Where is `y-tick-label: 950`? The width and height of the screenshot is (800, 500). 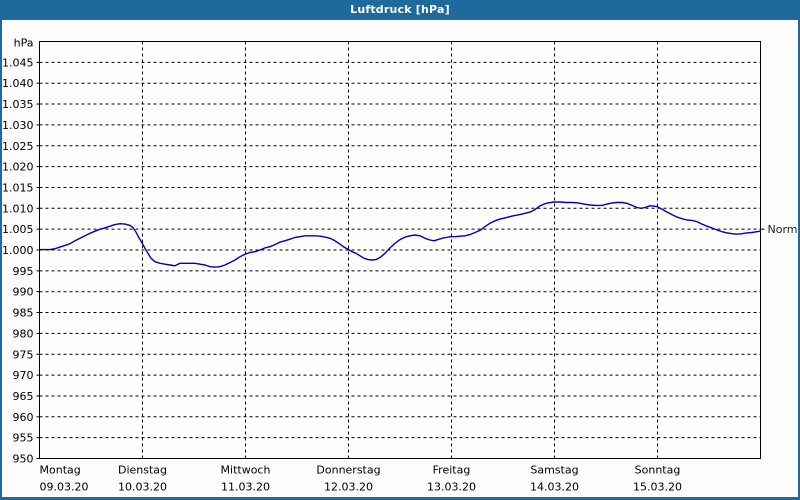 y-tick-label: 950 is located at coordinates (23, 459).